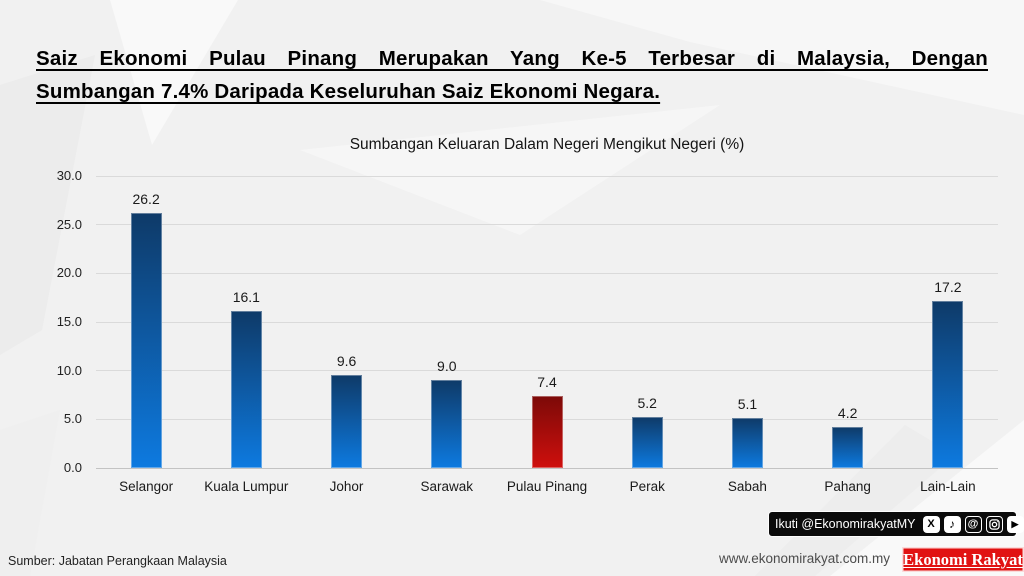  Describe the element at coordinates (948, 486) in the screenshot. I see `x-axis-category-label: Lain-Lain` at that location.